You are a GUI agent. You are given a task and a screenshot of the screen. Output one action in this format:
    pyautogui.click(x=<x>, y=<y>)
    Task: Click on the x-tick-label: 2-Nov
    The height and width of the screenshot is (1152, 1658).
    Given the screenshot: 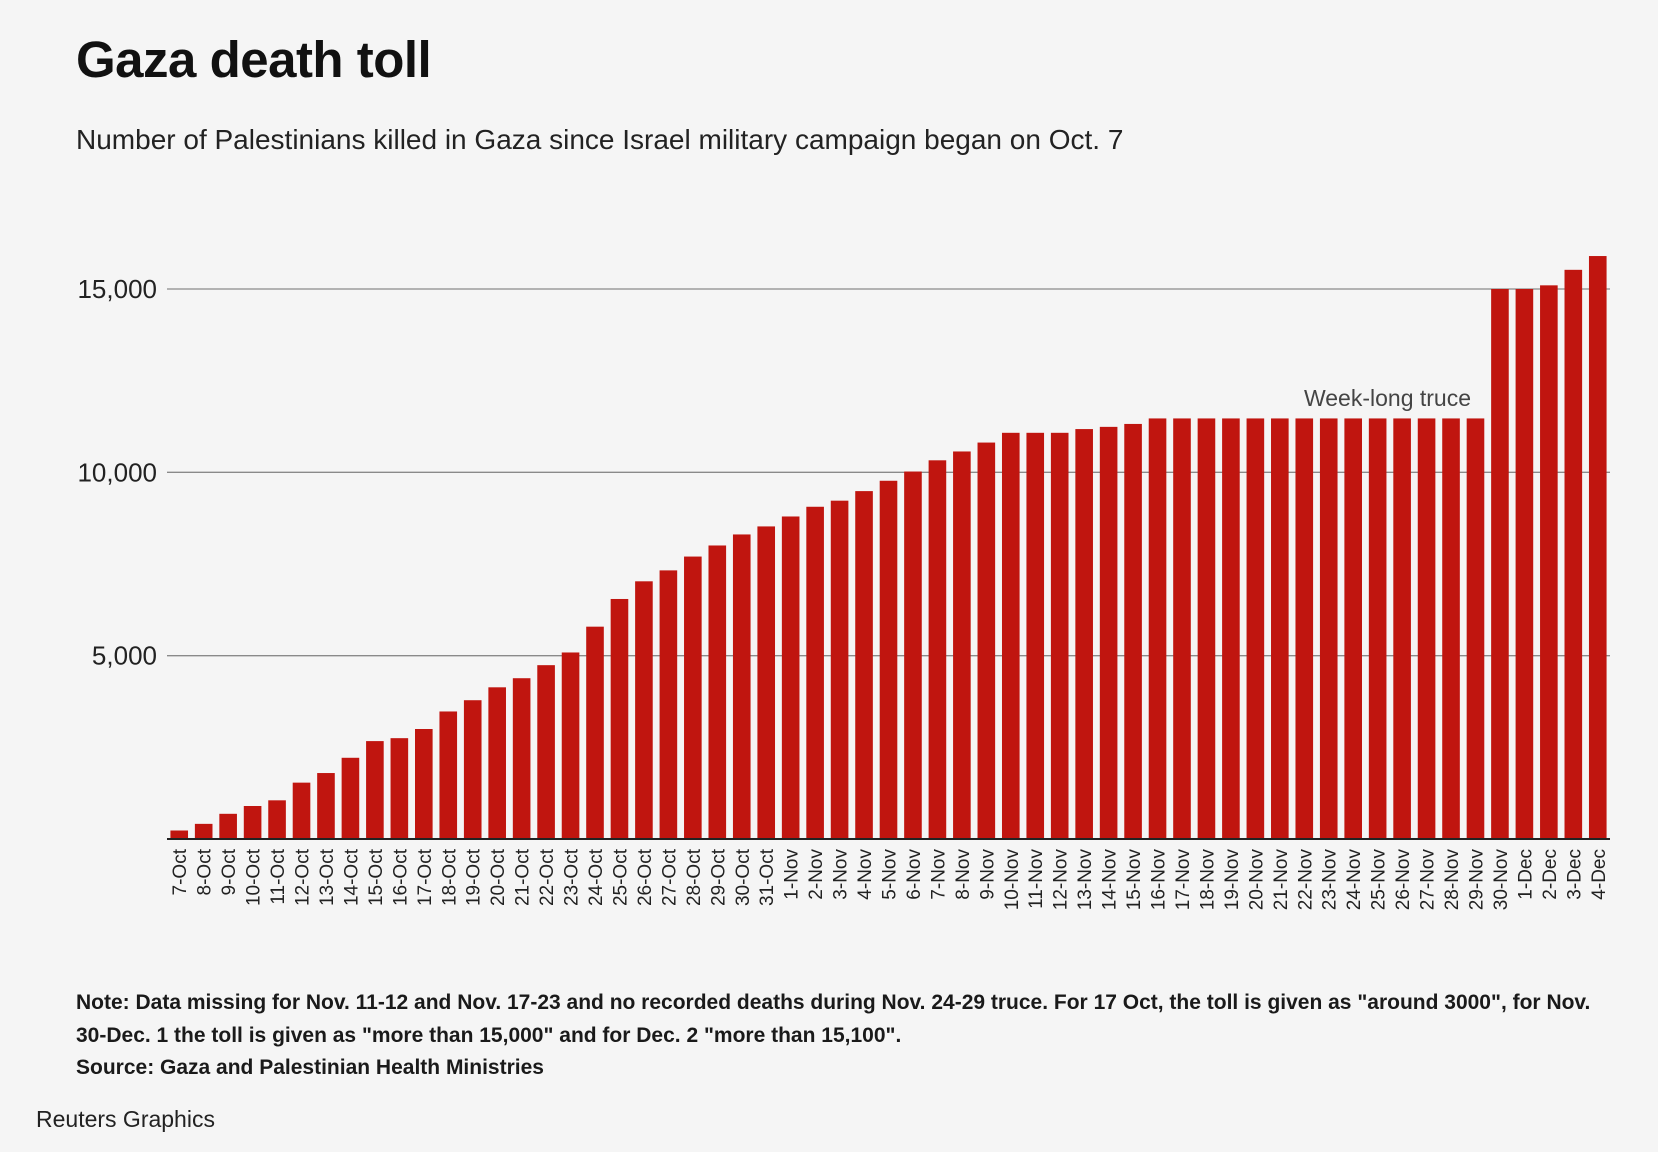 What is the action you would take?
    pyautogui.click(x=816, y=874)
    